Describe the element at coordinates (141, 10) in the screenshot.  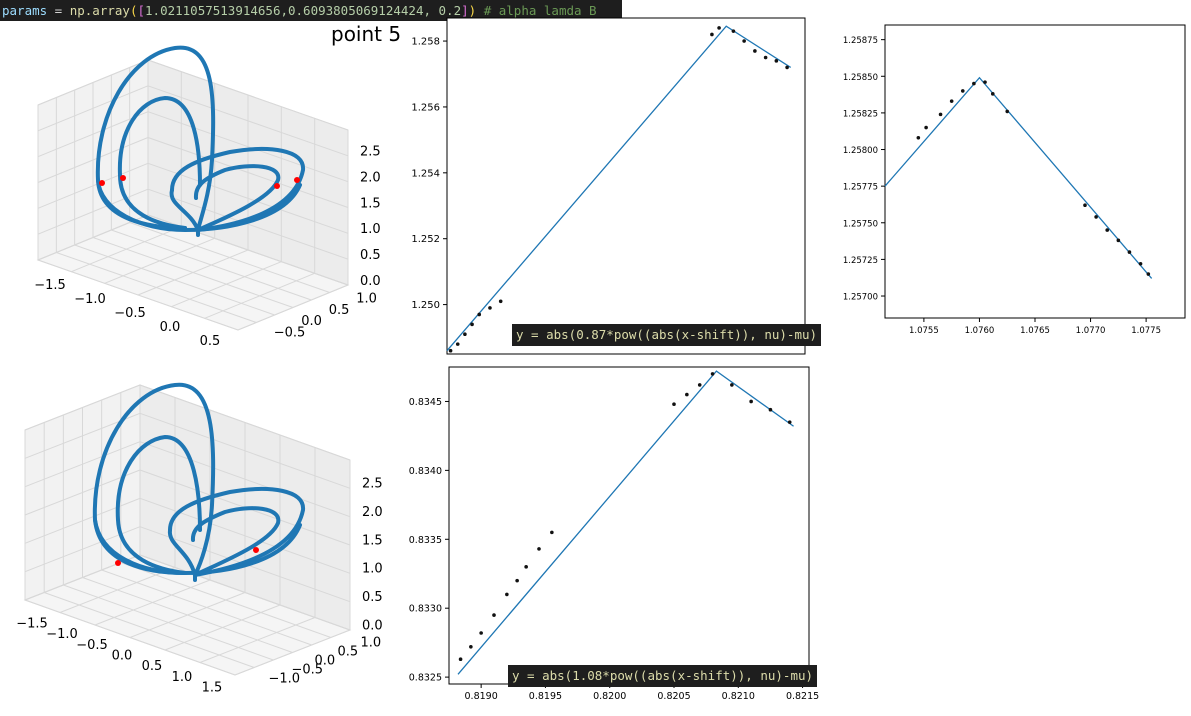
I see `code-bracket-open: [` at that location.